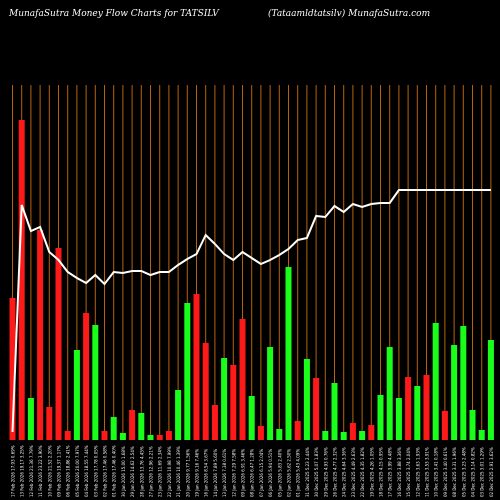 The image size is (500, 500). Describe the element at coordinates (187, 473) in the screenshot. I see `x-tick-label: 20 Jan 2026 9.77 1.56%` at that location.